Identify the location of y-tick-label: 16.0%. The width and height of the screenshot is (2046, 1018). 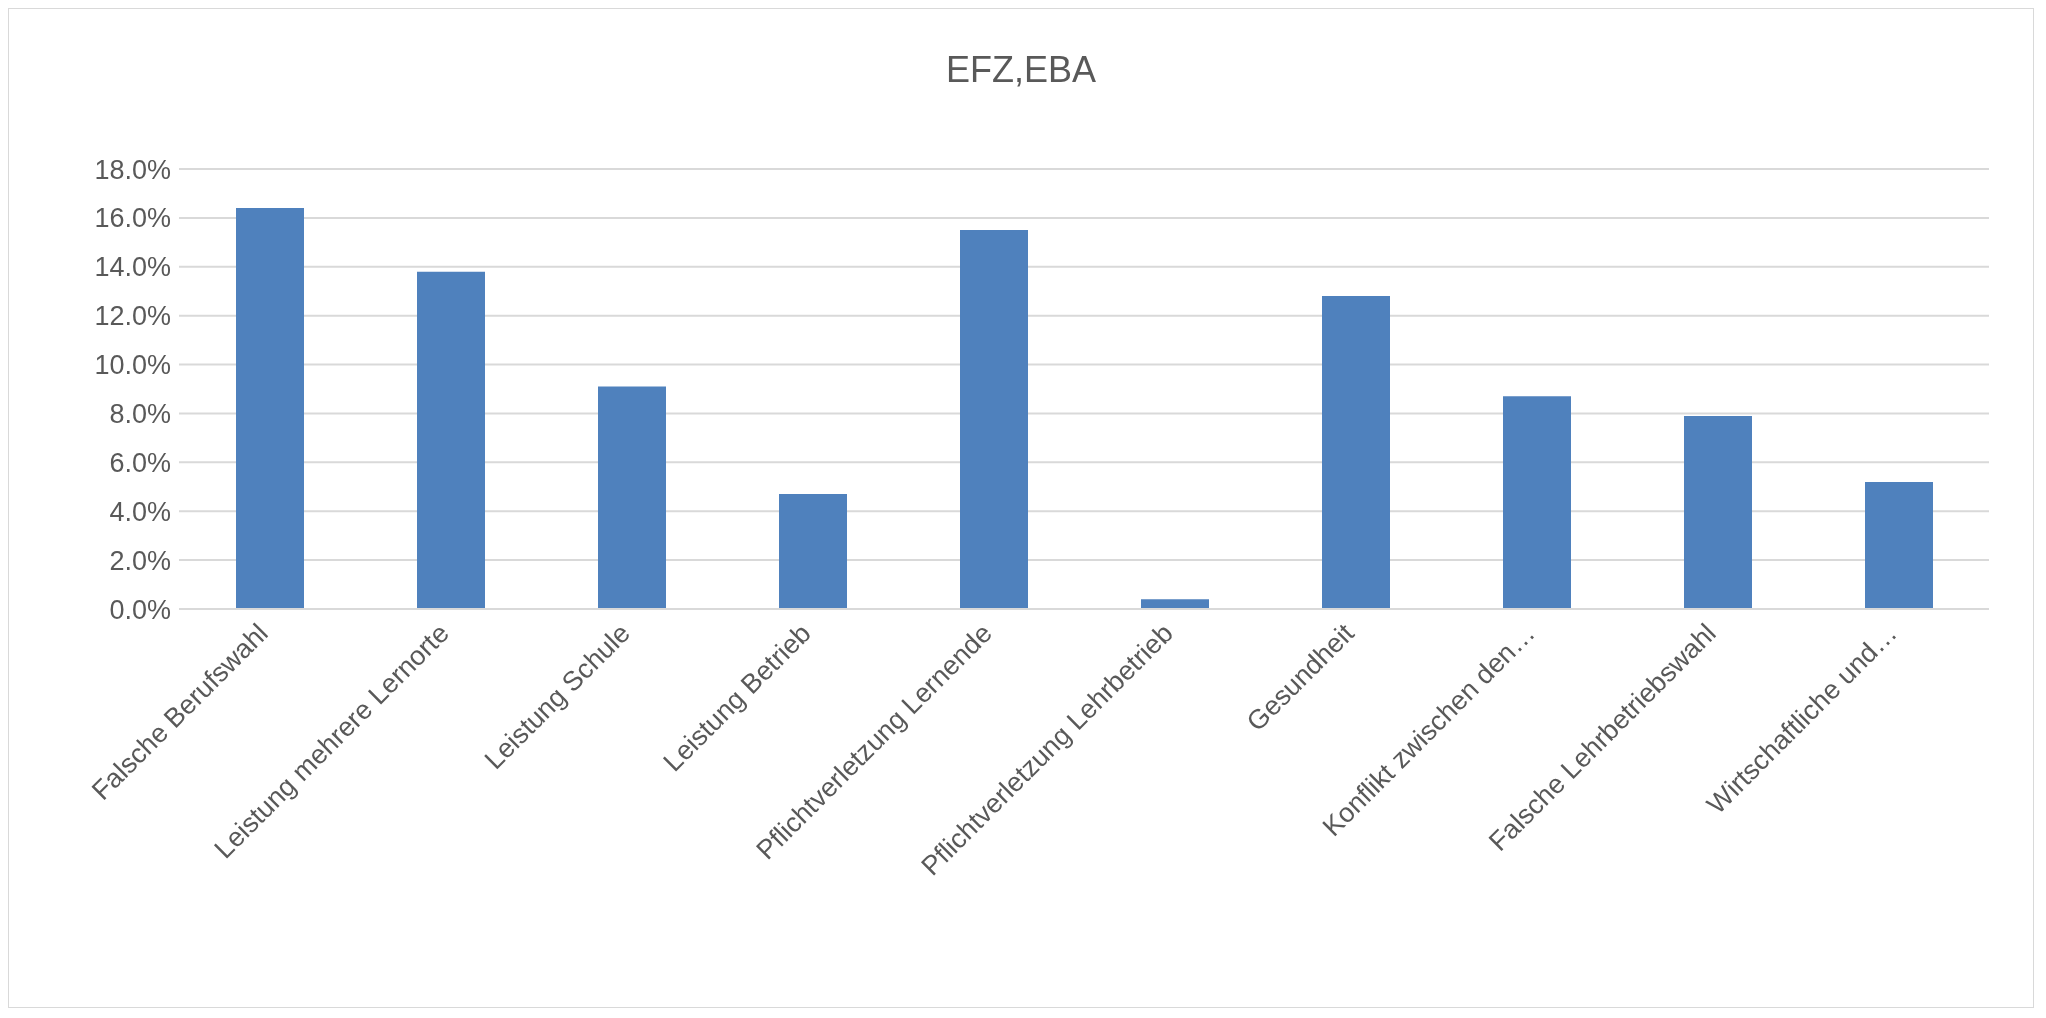
(132, 218).